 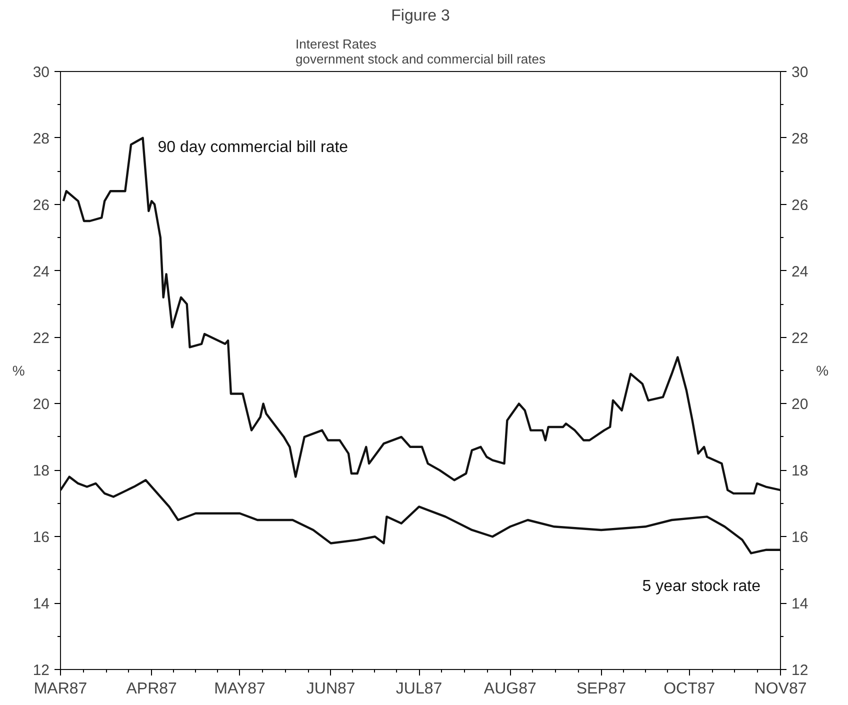 What do you see at coordinates (822, 370) in the screenshot?
I see `y2-axis-title: %` at bounding box center [822, 370].